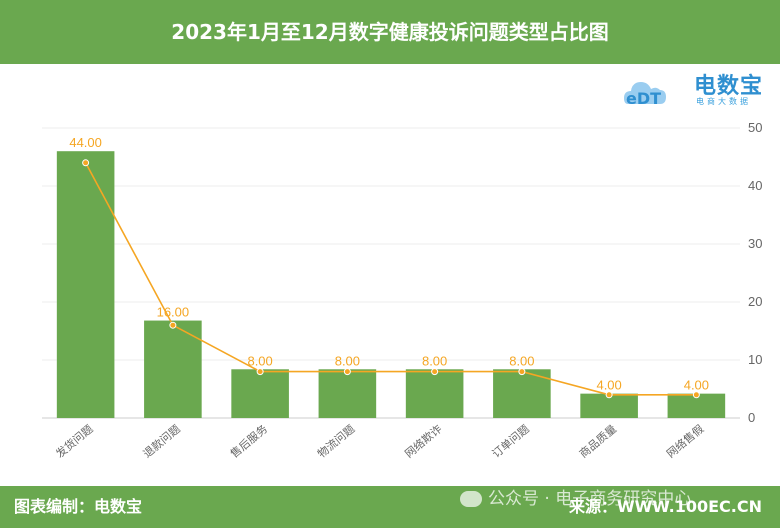  Describe the element at coordinates (423, 441) in the screenshot. I see `x-tick-label: 网络欺诈` at that location.